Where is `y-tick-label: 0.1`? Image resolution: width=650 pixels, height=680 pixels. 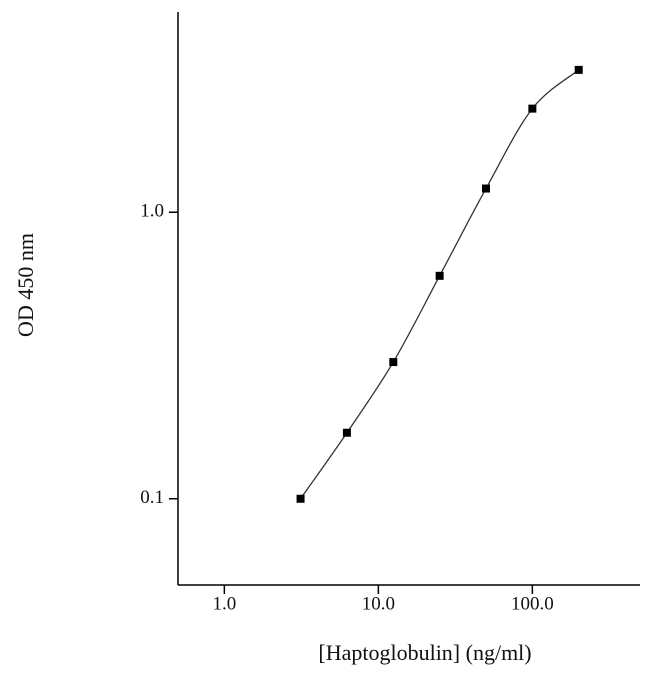
y-tick-label: 0.1 is located at coordinates (152, 497).